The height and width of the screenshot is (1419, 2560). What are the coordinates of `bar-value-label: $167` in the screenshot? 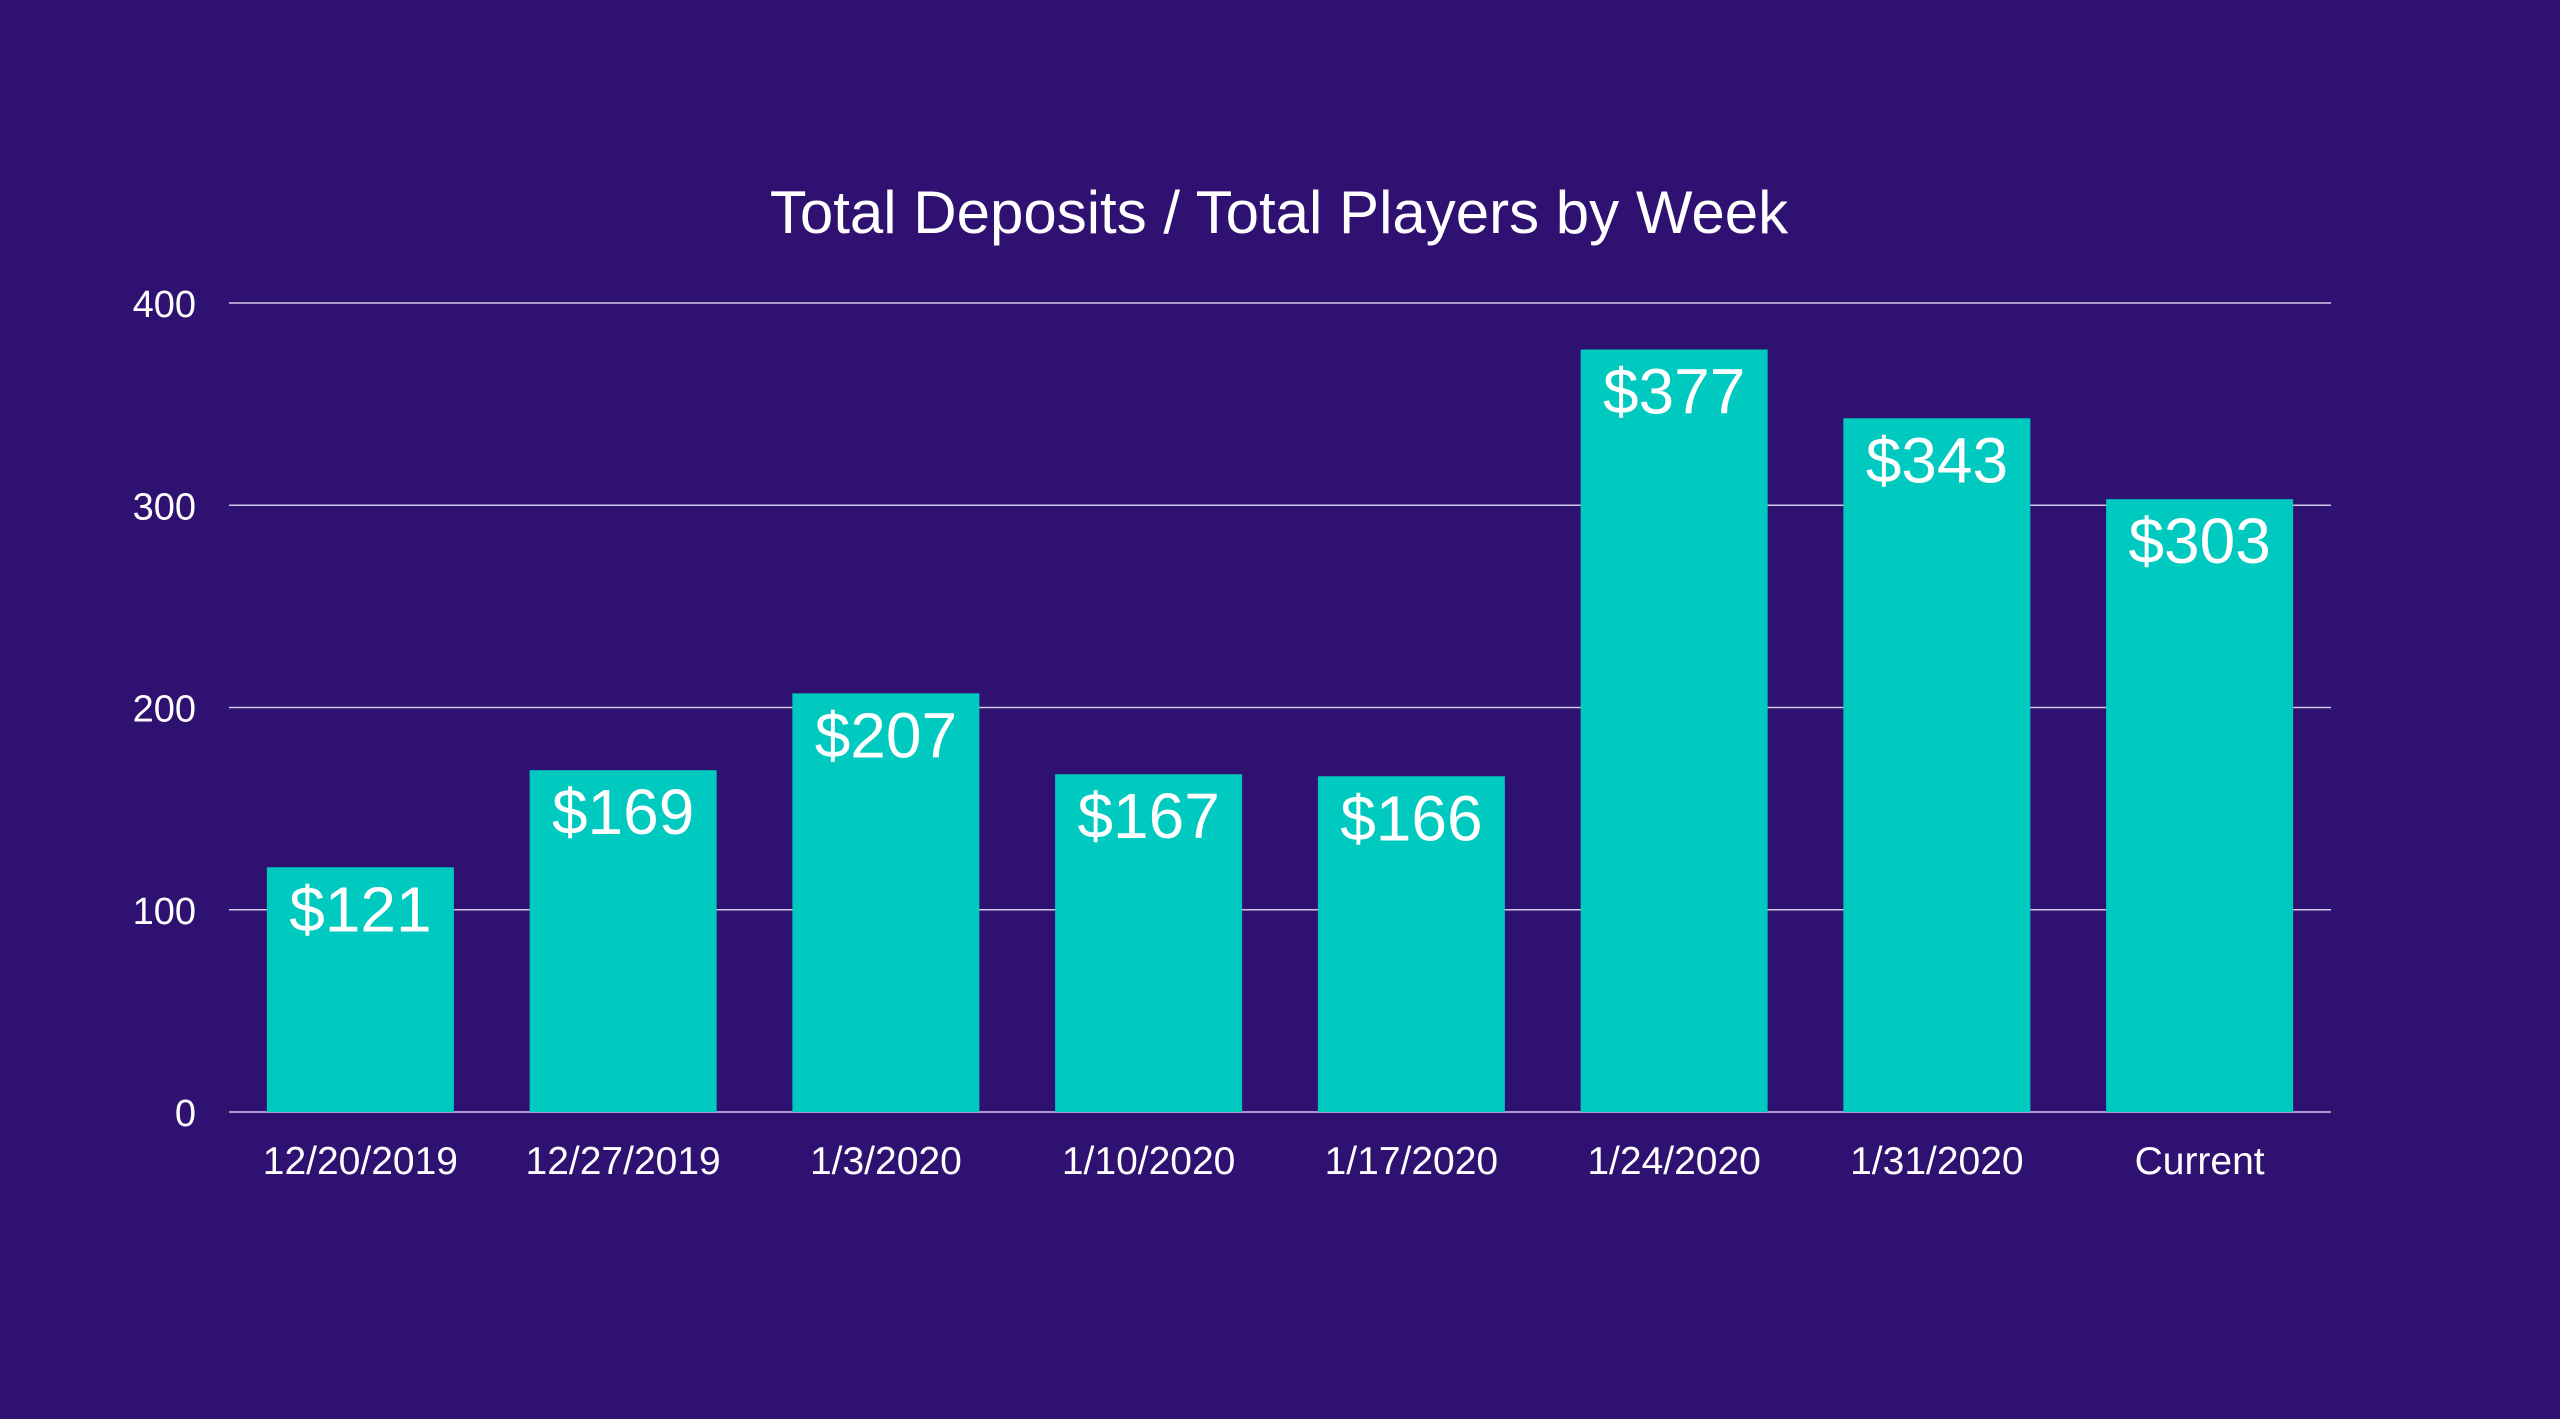 It's located at (1148, 816).